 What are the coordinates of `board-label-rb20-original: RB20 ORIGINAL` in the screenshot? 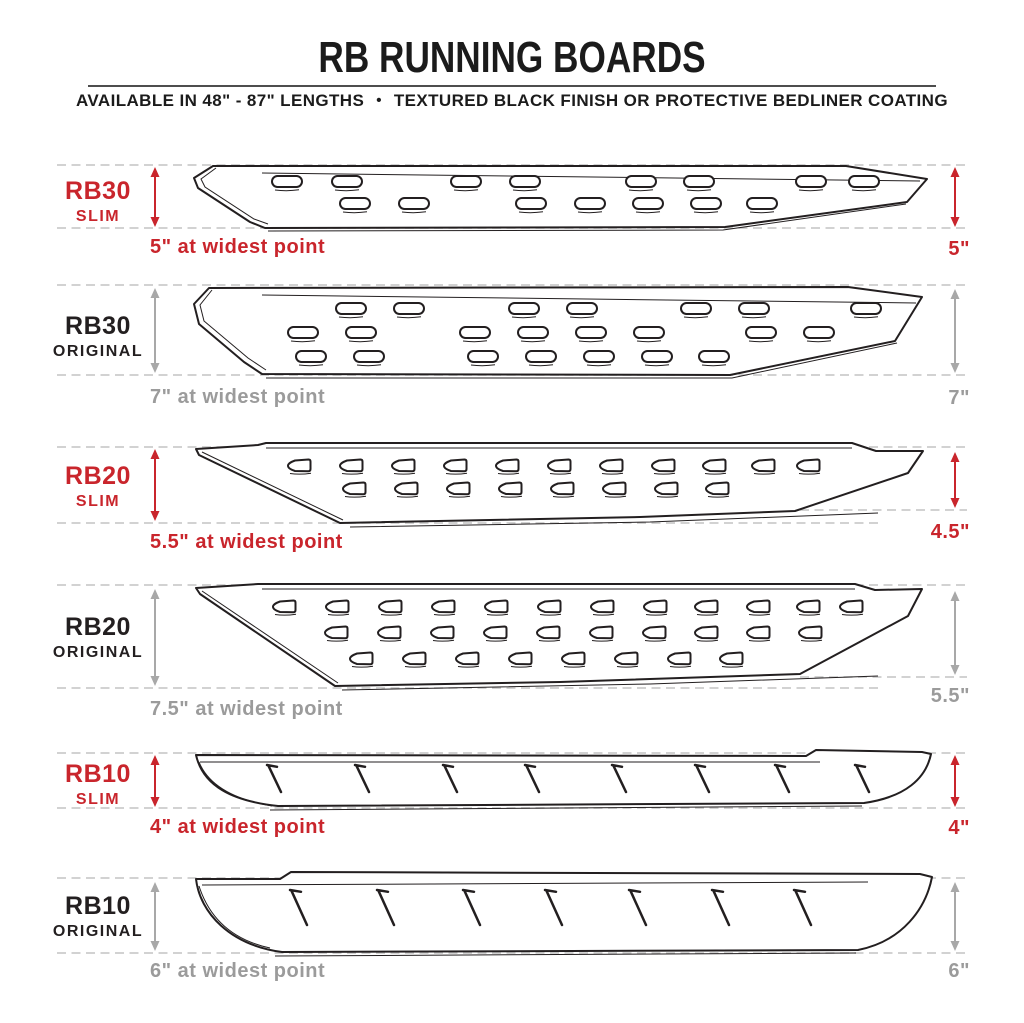 It's located at (98, 638).